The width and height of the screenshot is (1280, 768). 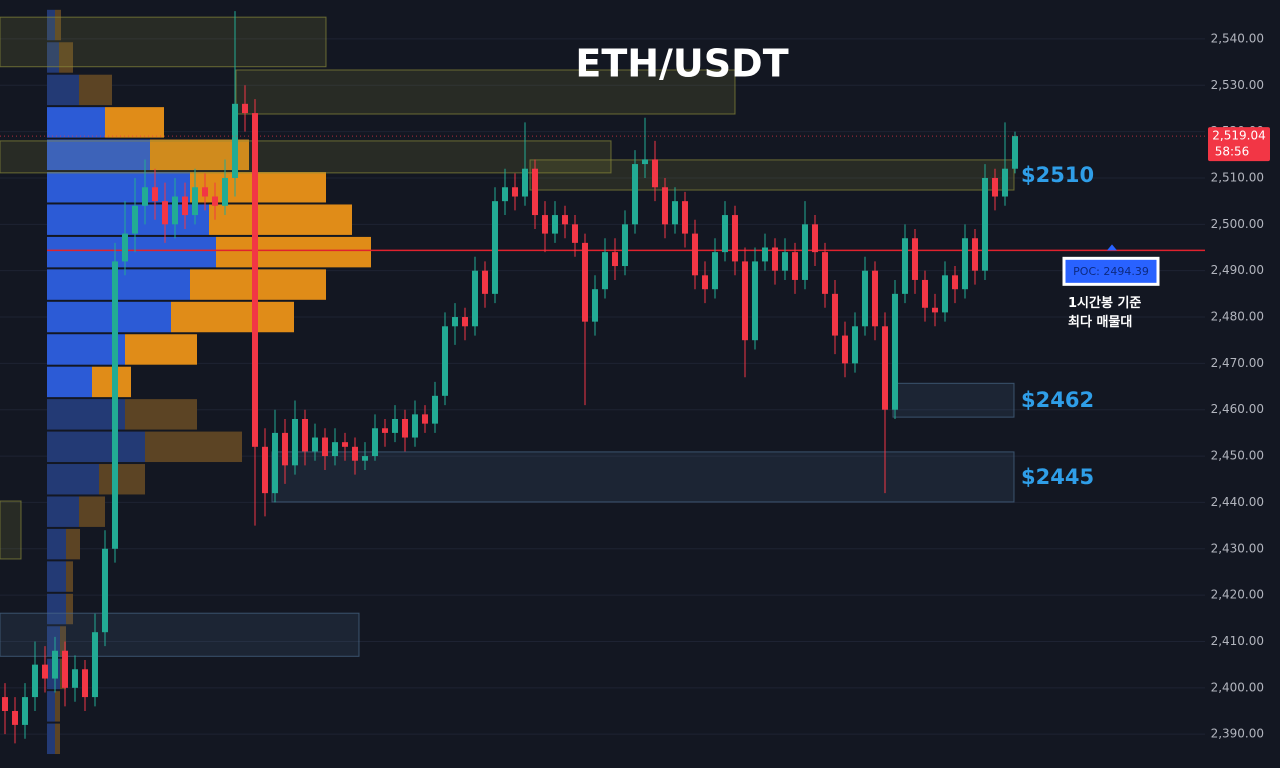 I want to click on y-tick-label: 2,430.00, so click(x=1237, y=548).